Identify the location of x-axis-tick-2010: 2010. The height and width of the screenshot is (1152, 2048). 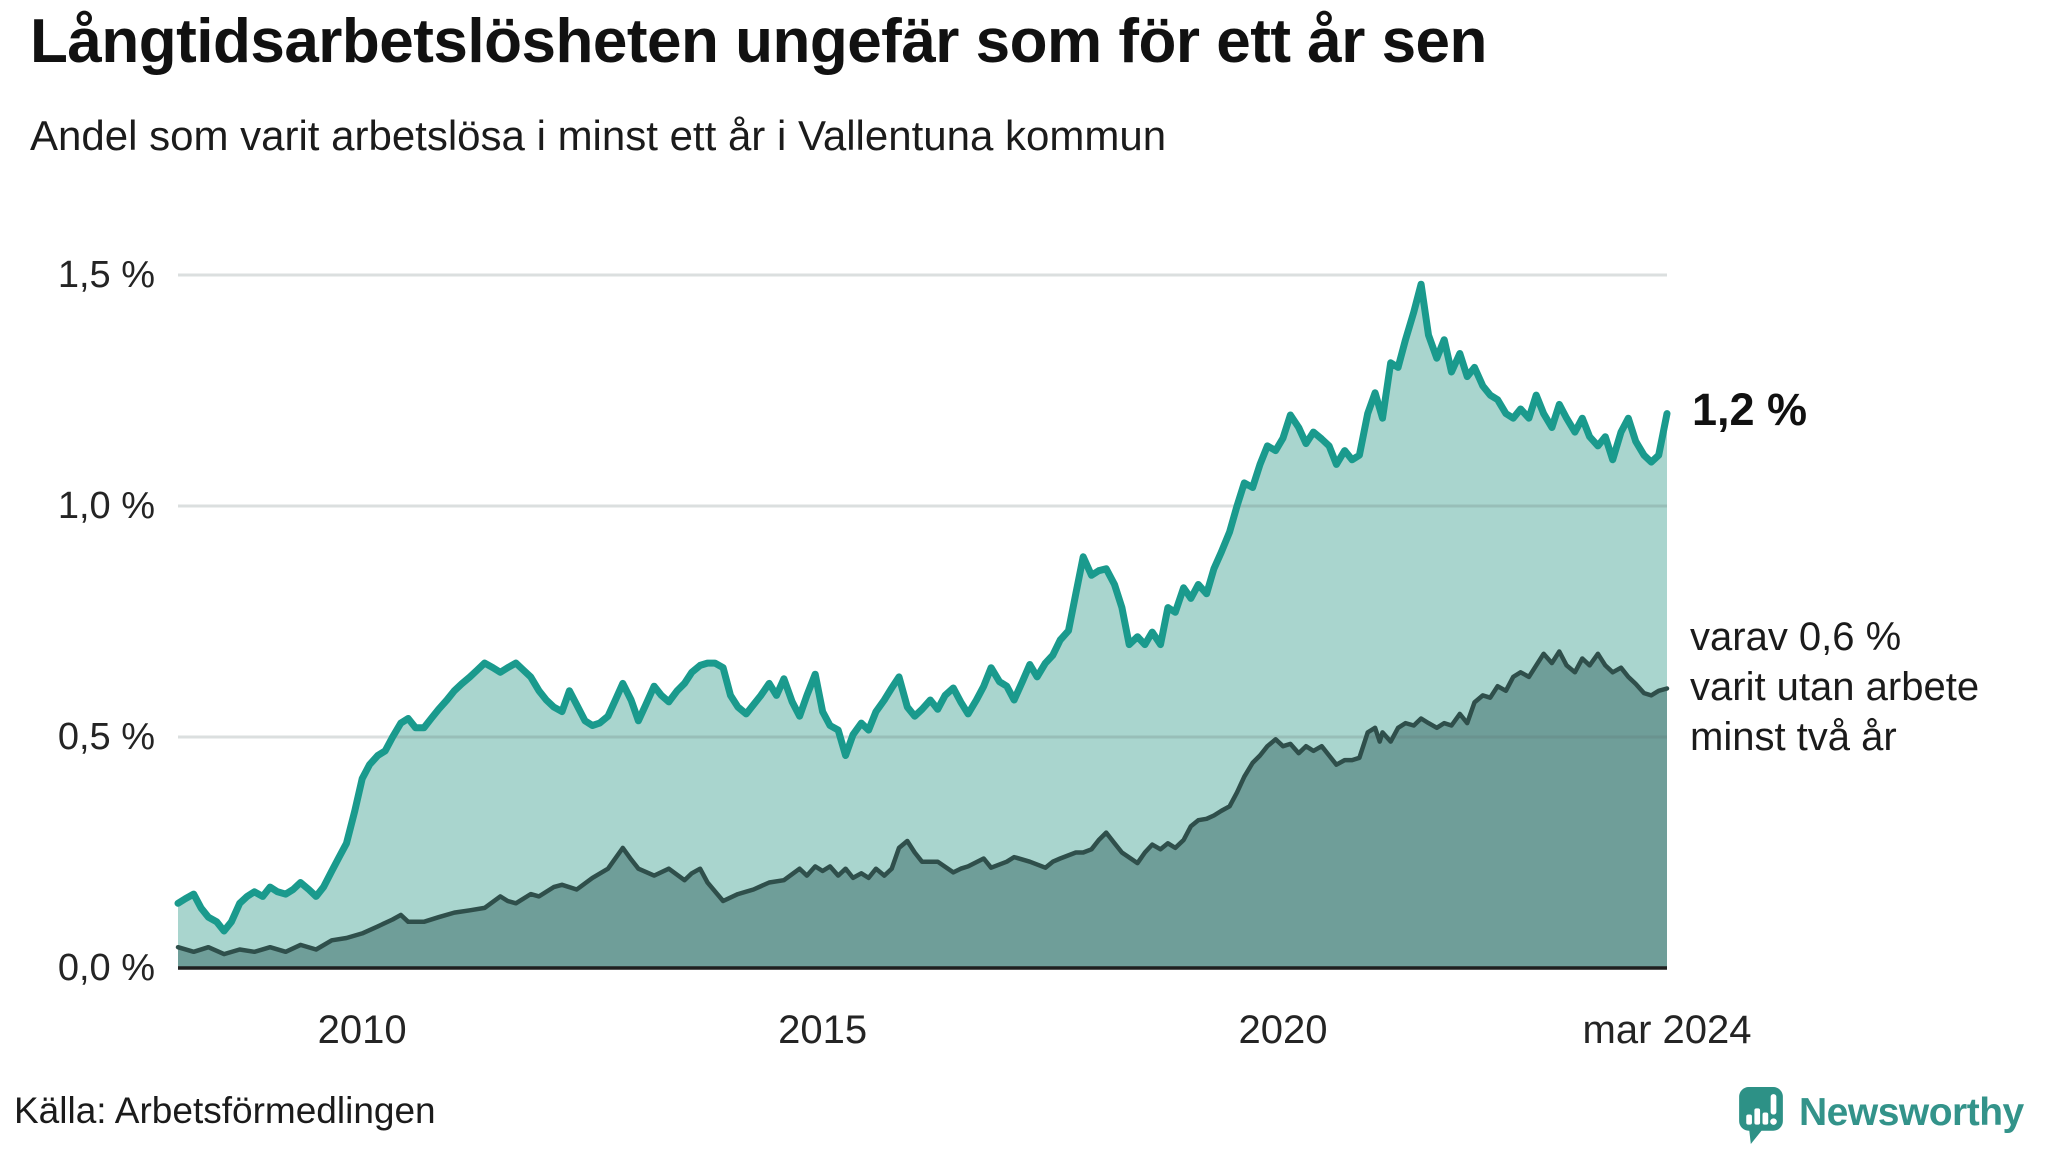
(362, 1030).